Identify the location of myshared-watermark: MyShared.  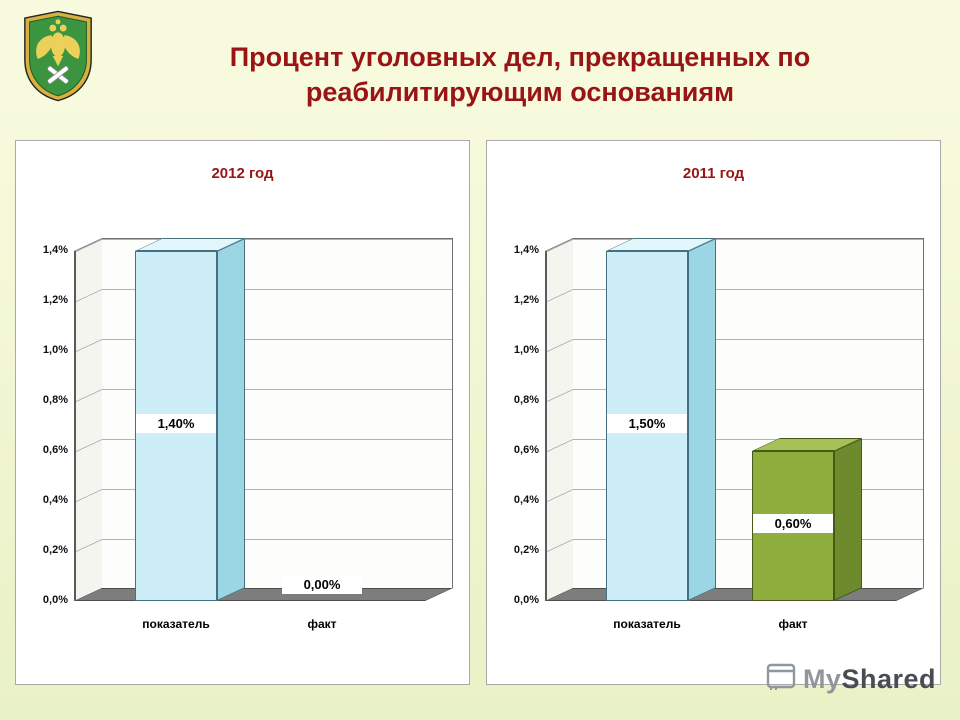
(851, 679).